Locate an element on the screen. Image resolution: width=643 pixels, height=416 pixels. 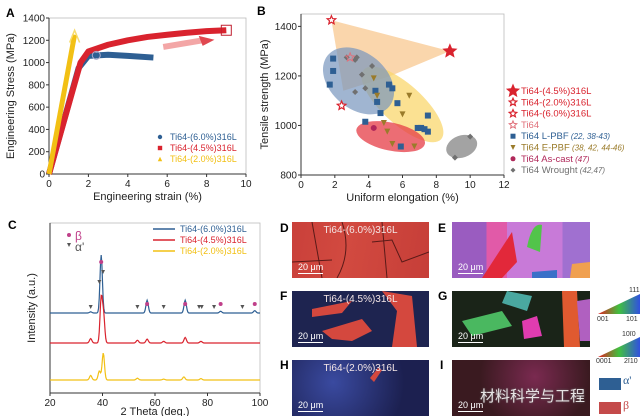
ipf-label-0001: 0001 is located at coordinates (604, 361).